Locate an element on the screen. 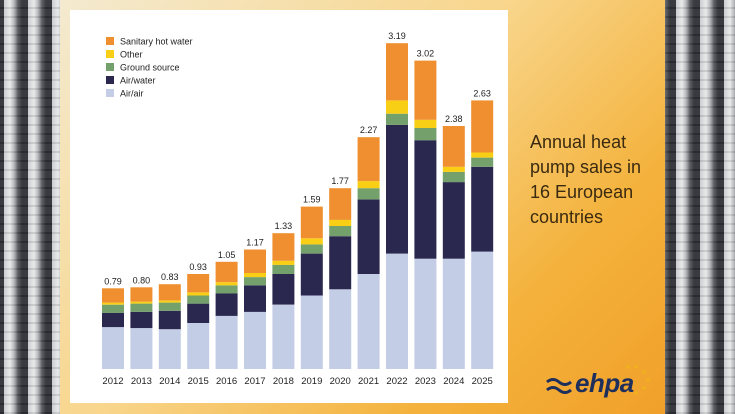  total-label: 0.79 is located at coordinates (113, 281).